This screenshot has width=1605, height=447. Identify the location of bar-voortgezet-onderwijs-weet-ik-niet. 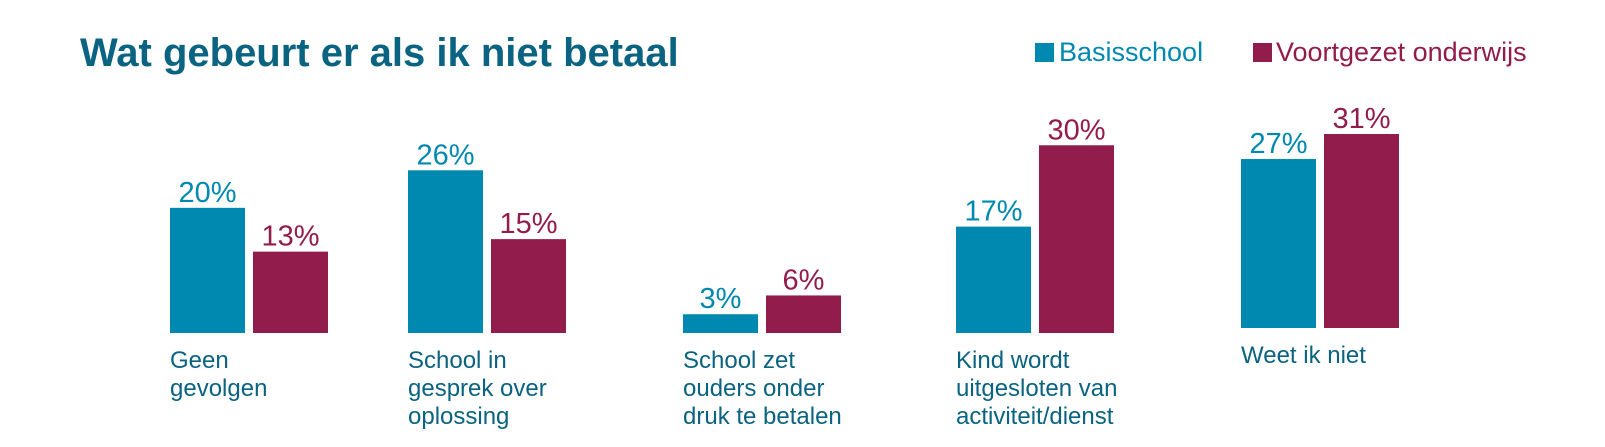
(1361, 231).